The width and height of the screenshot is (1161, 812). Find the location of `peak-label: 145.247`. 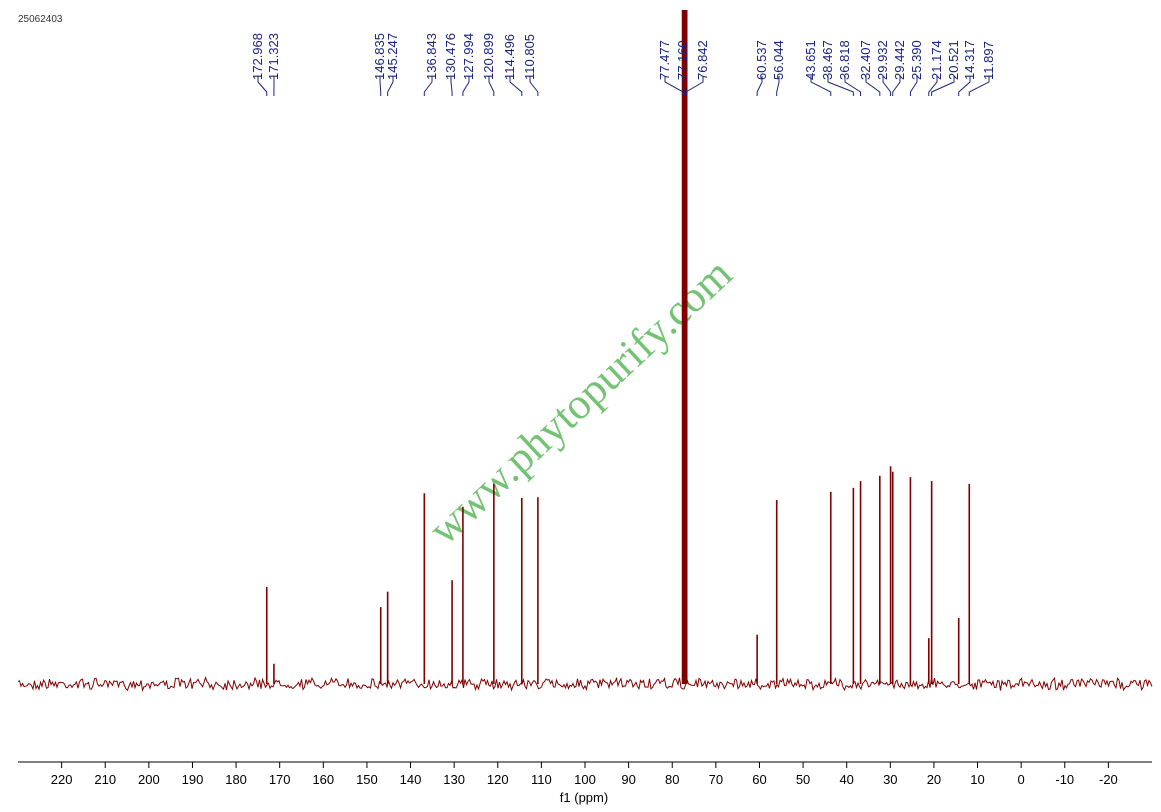

peak-label: 145.247 is located at coordinates (392, 56).